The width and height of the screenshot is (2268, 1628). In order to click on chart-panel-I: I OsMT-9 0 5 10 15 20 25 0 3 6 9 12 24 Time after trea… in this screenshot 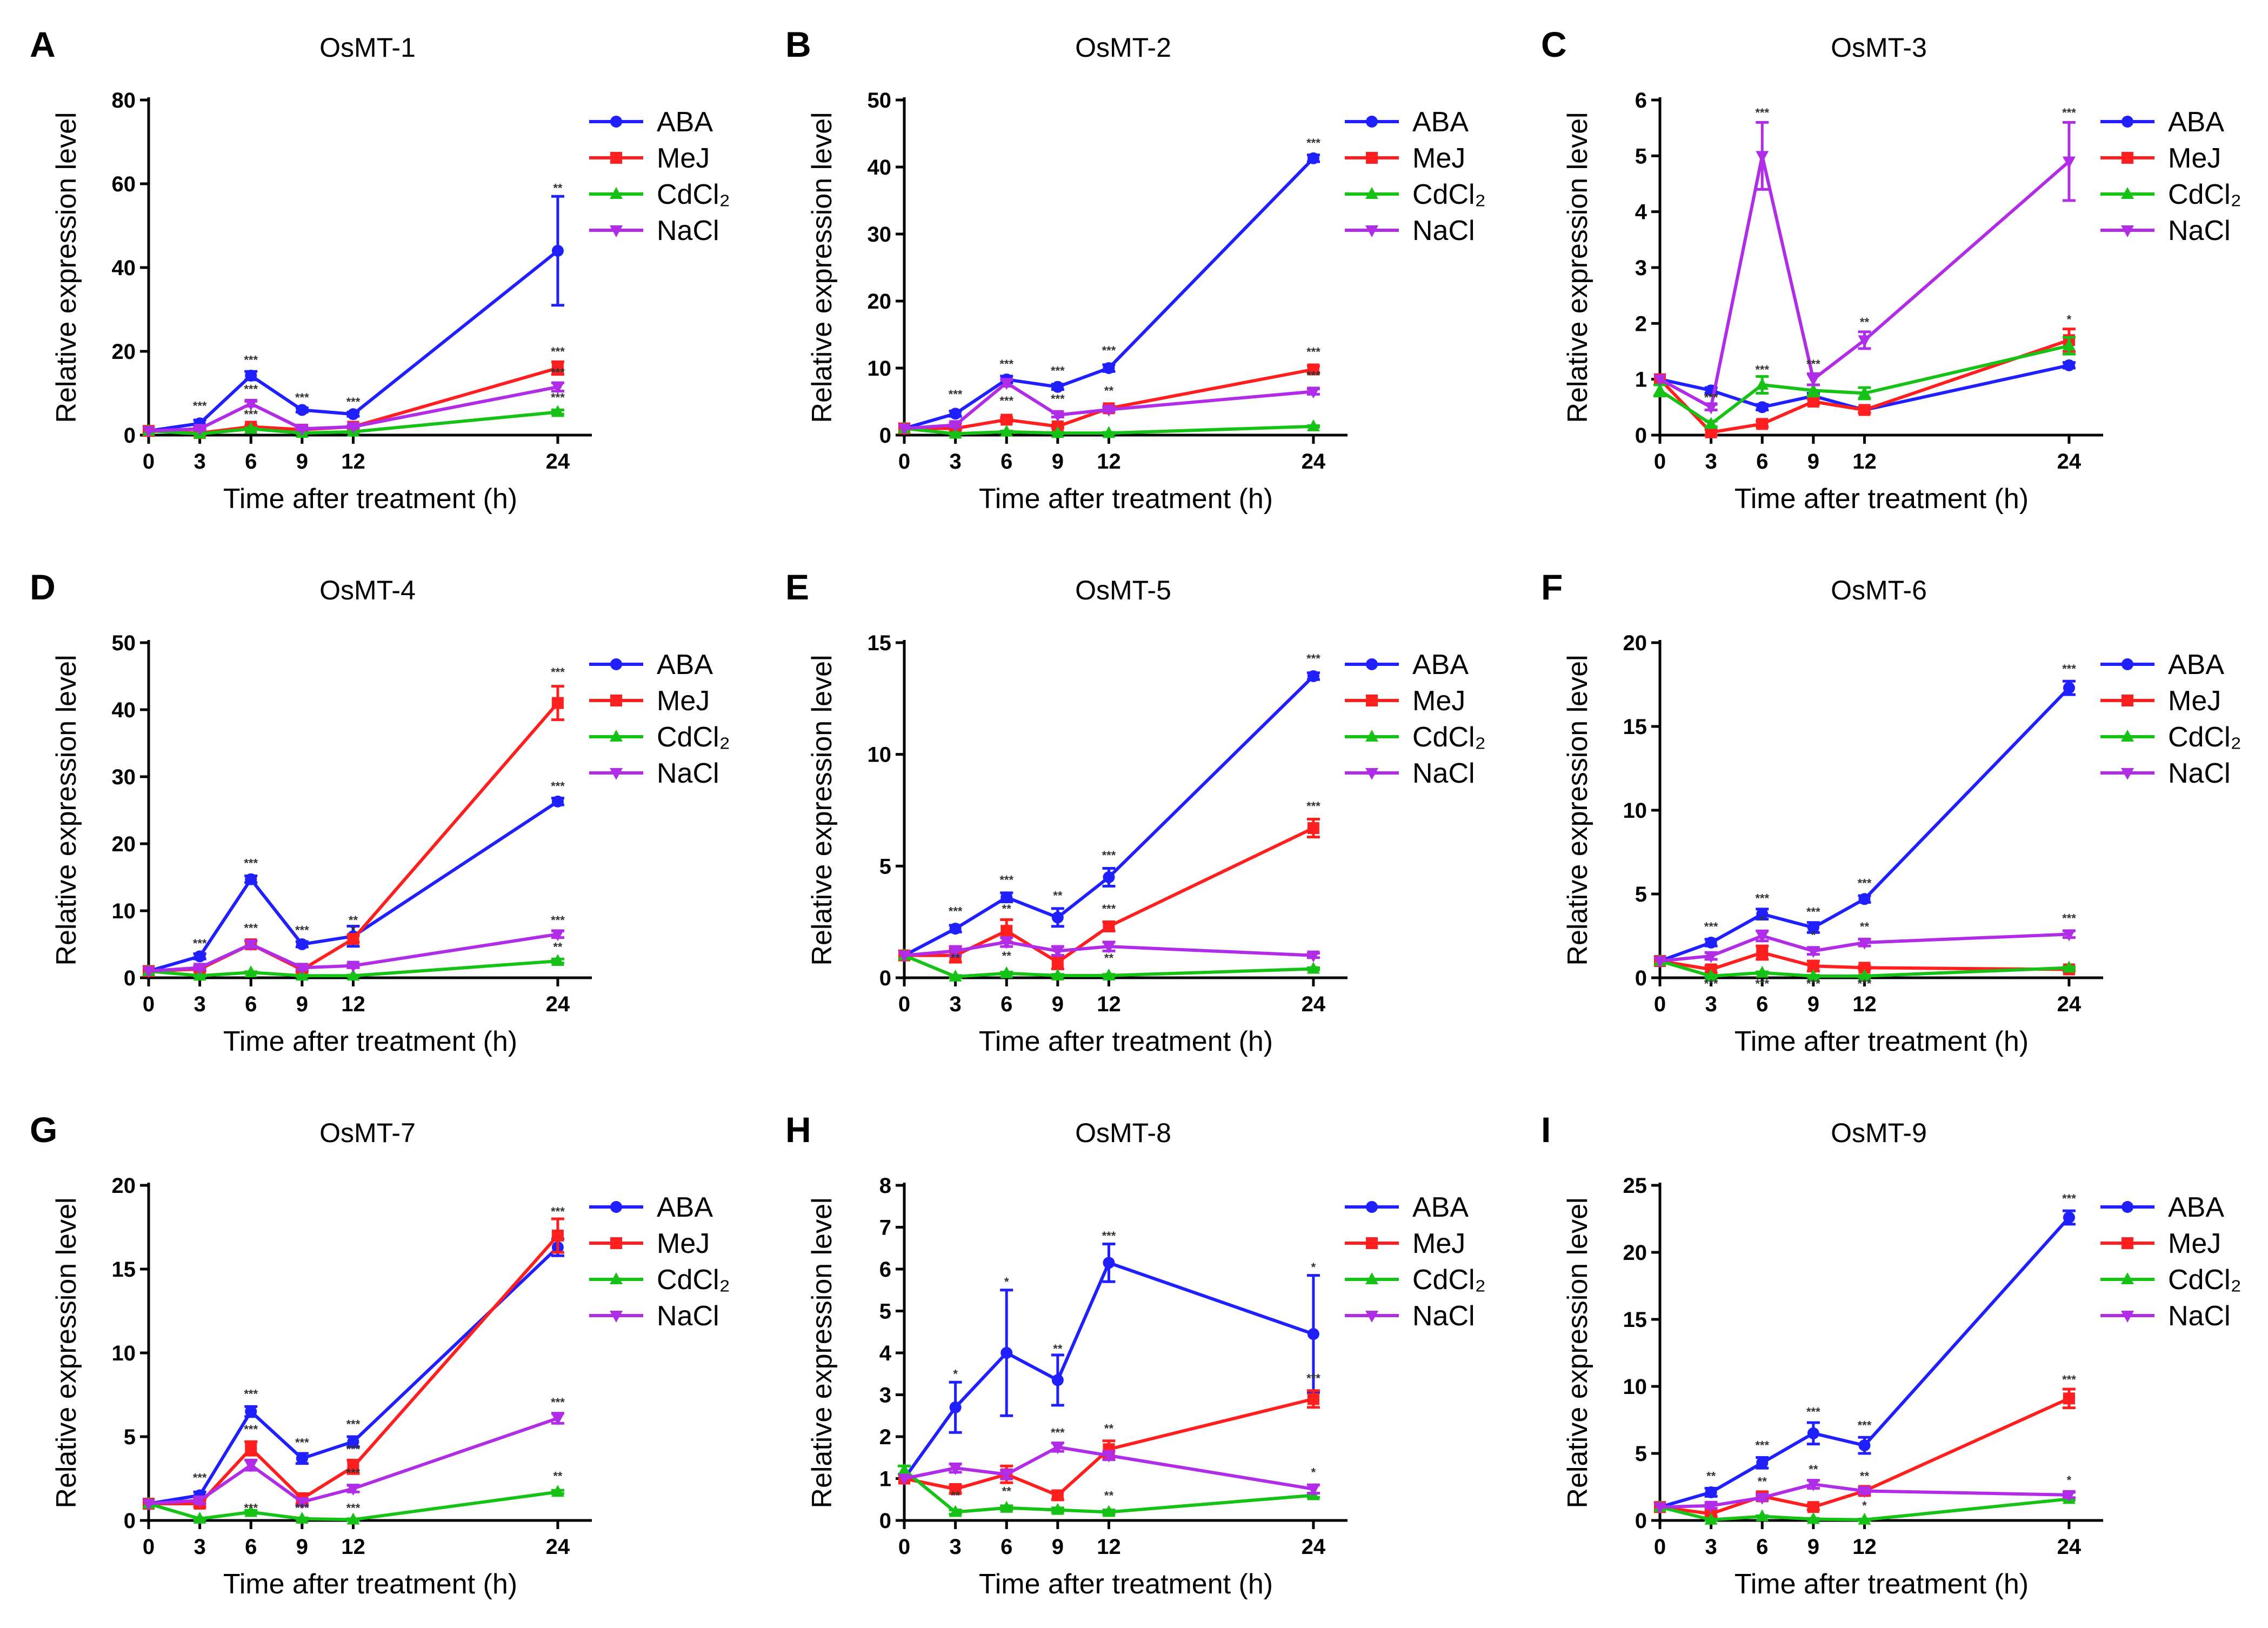, I will do `click(1891, 1355)`.